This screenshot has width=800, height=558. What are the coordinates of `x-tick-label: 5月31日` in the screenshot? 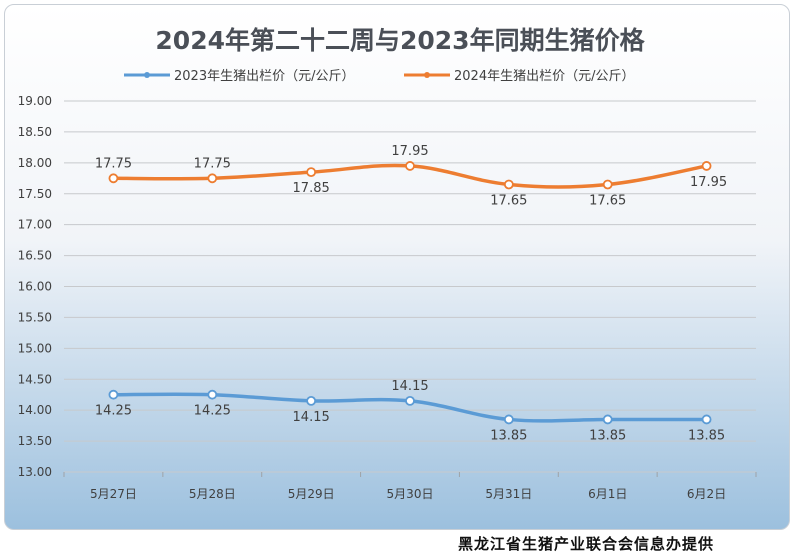 It's located at (508, 494).